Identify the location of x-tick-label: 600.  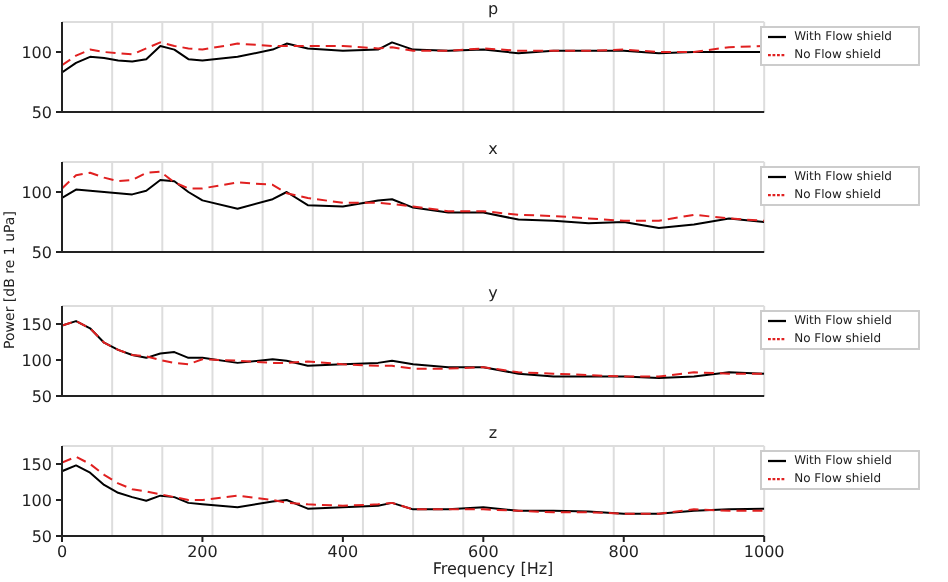
(483, 552).